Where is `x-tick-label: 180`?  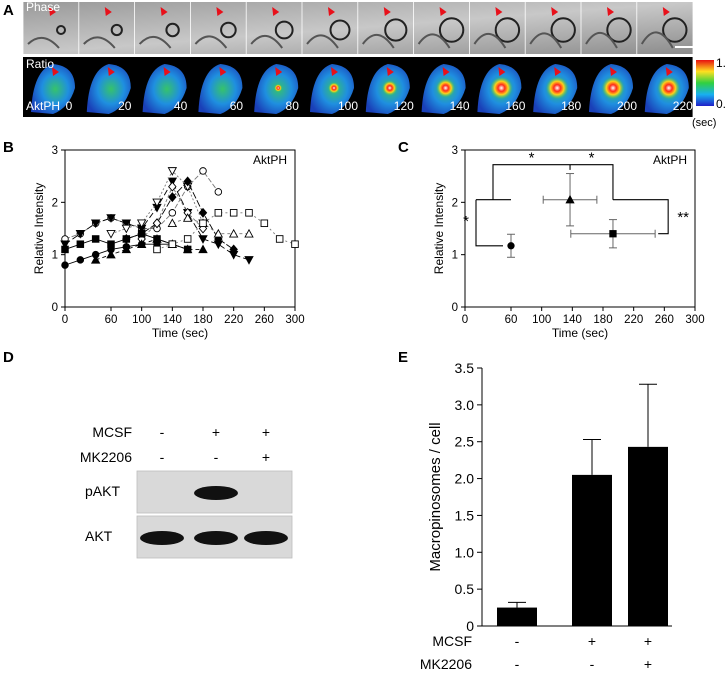 x-tick-label: 180 is located at coordinates (602, 320).